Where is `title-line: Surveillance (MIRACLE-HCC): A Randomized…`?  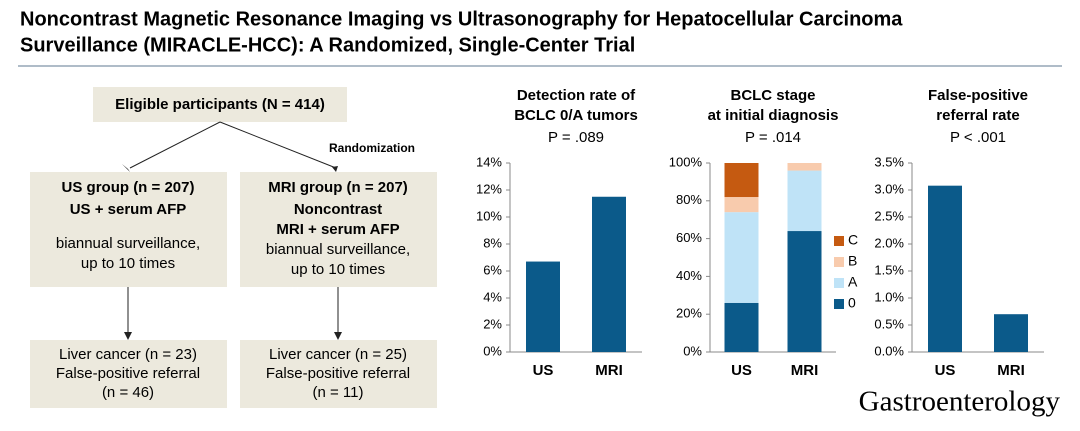 title-line: Surveillance (MIRACLE-HCC): A Randomized… is located at coordinates (327, 45).